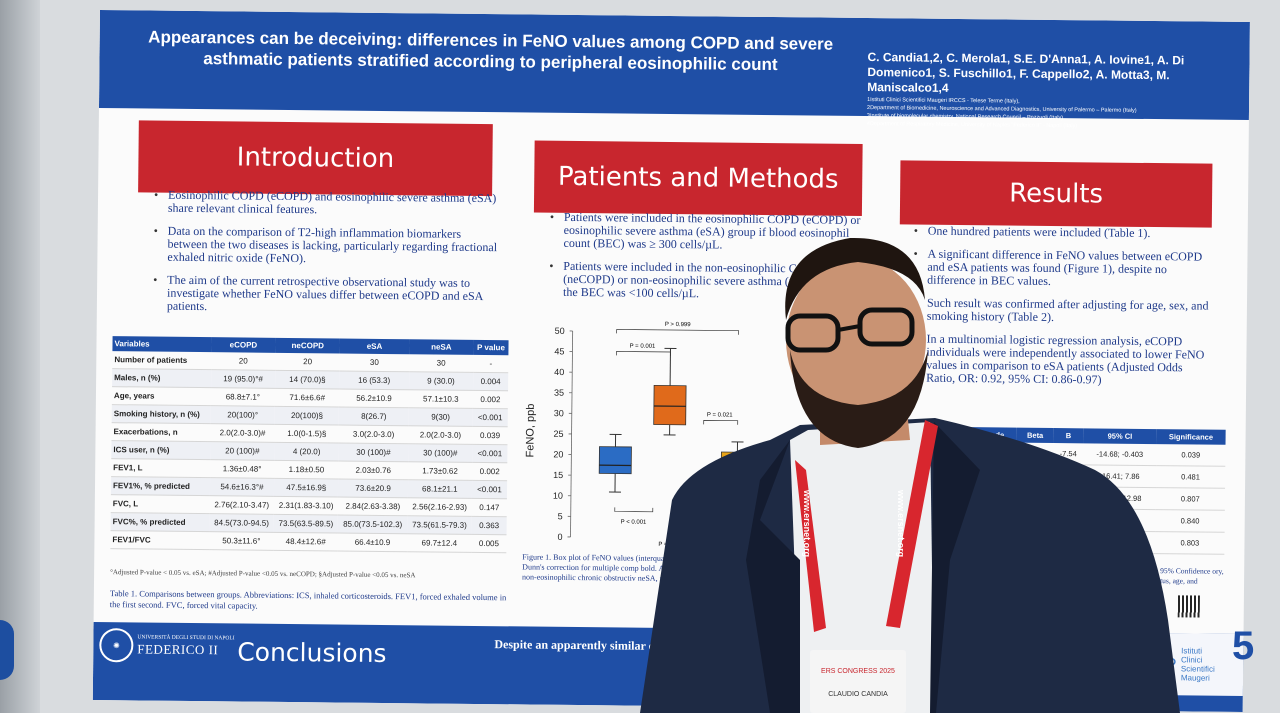 This screenshot has width=1280, height=713. Describe the element at coordinates (20, 356) in the screenshot. I see `left-wall` at that location.